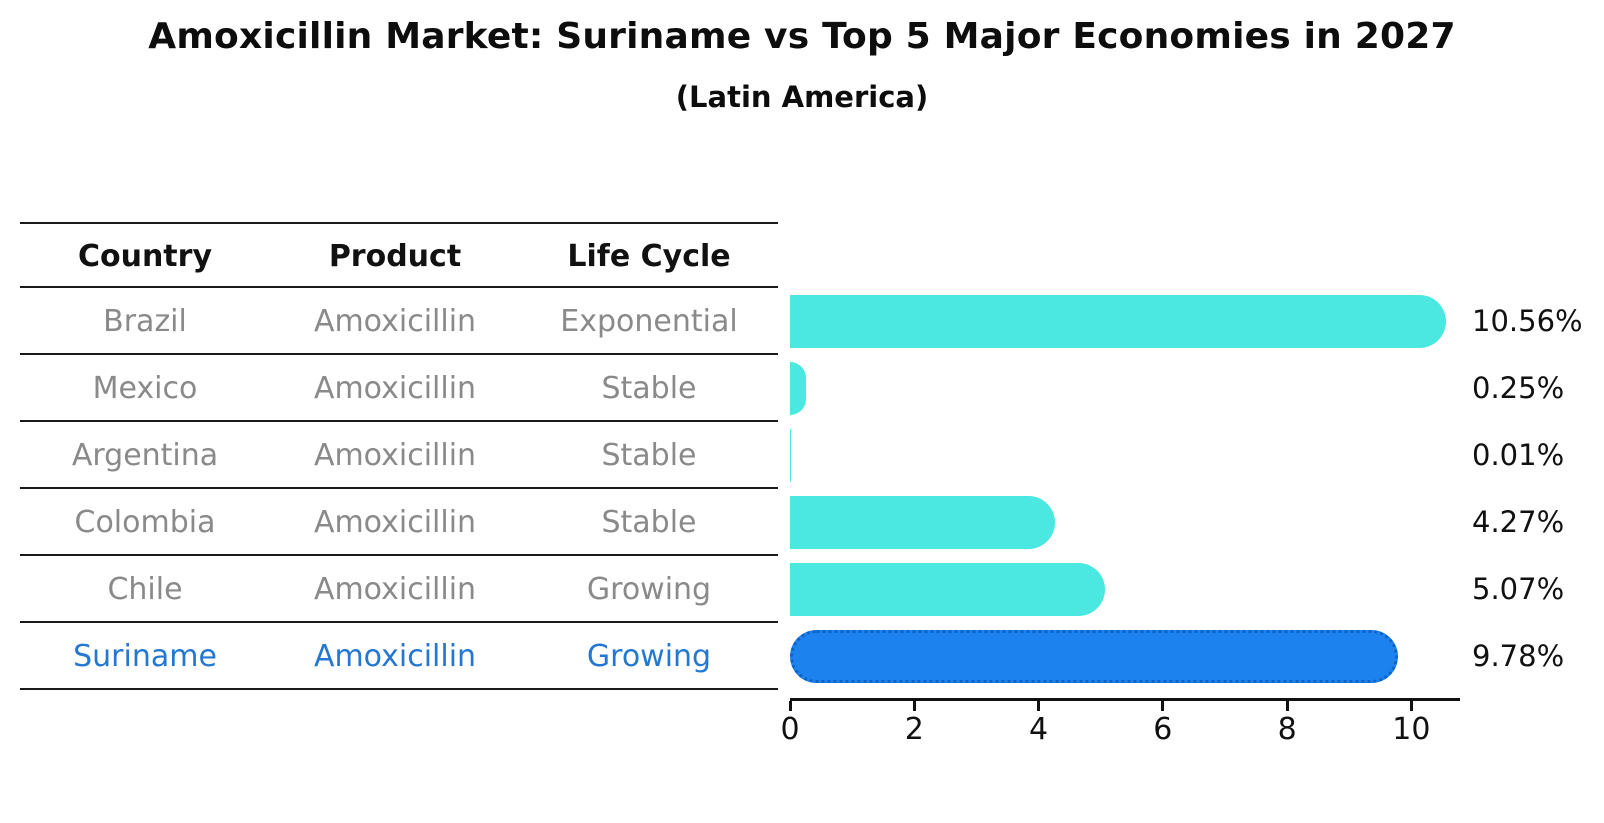 The width and height of the screenshot is (1604, 823). Describe the element at coordinates (395, 256) in the screenshot. I see `column-header-product: Product` at that location.